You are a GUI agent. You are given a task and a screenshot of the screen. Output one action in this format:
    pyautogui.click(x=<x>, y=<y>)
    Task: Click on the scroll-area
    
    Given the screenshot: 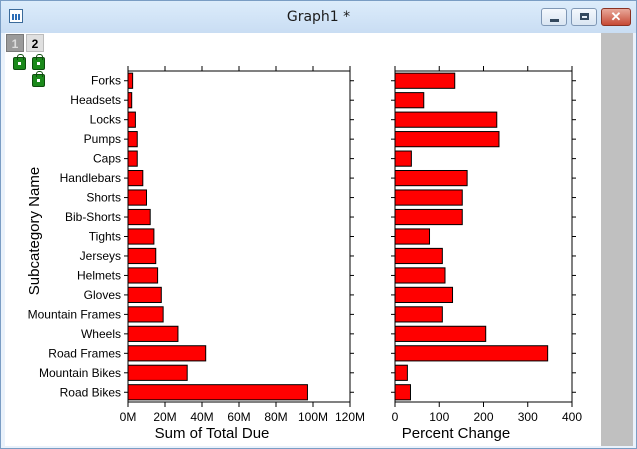 What is the action you would take?
    pyautogui.click(x=617, y=239)
    